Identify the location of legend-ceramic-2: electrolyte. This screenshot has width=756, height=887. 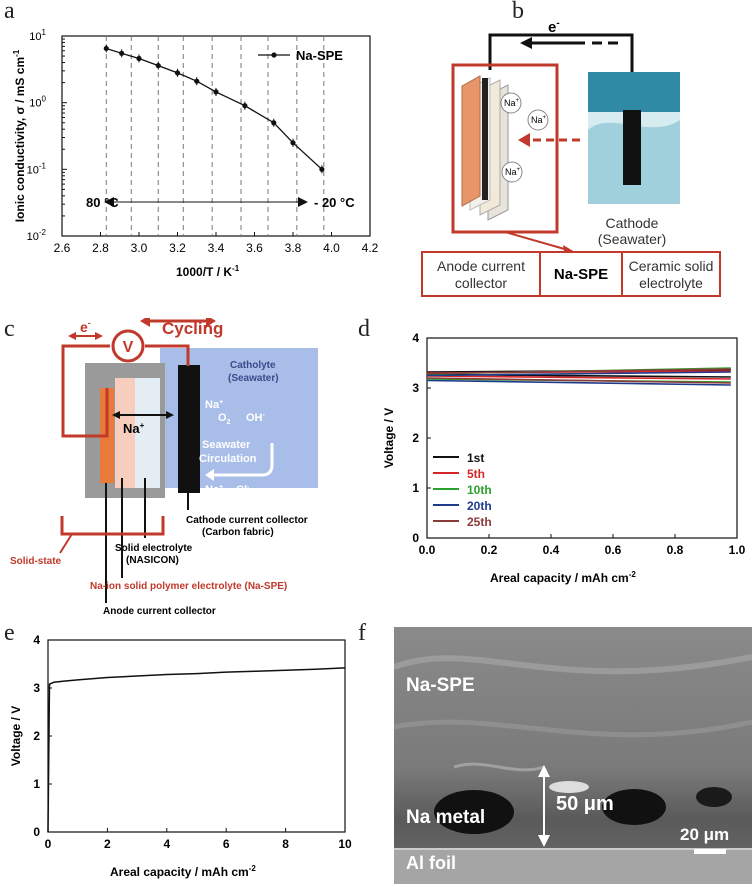
(671, 283).